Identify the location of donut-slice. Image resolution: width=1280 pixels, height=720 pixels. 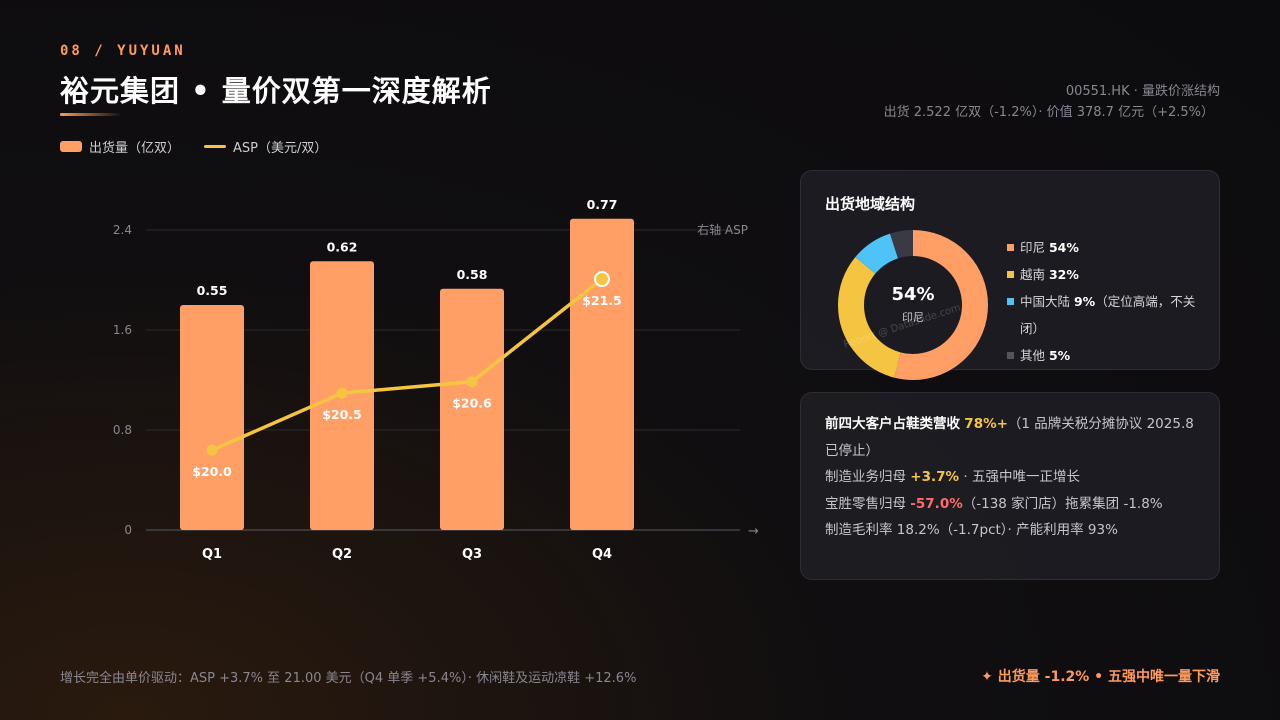
(913, 305).